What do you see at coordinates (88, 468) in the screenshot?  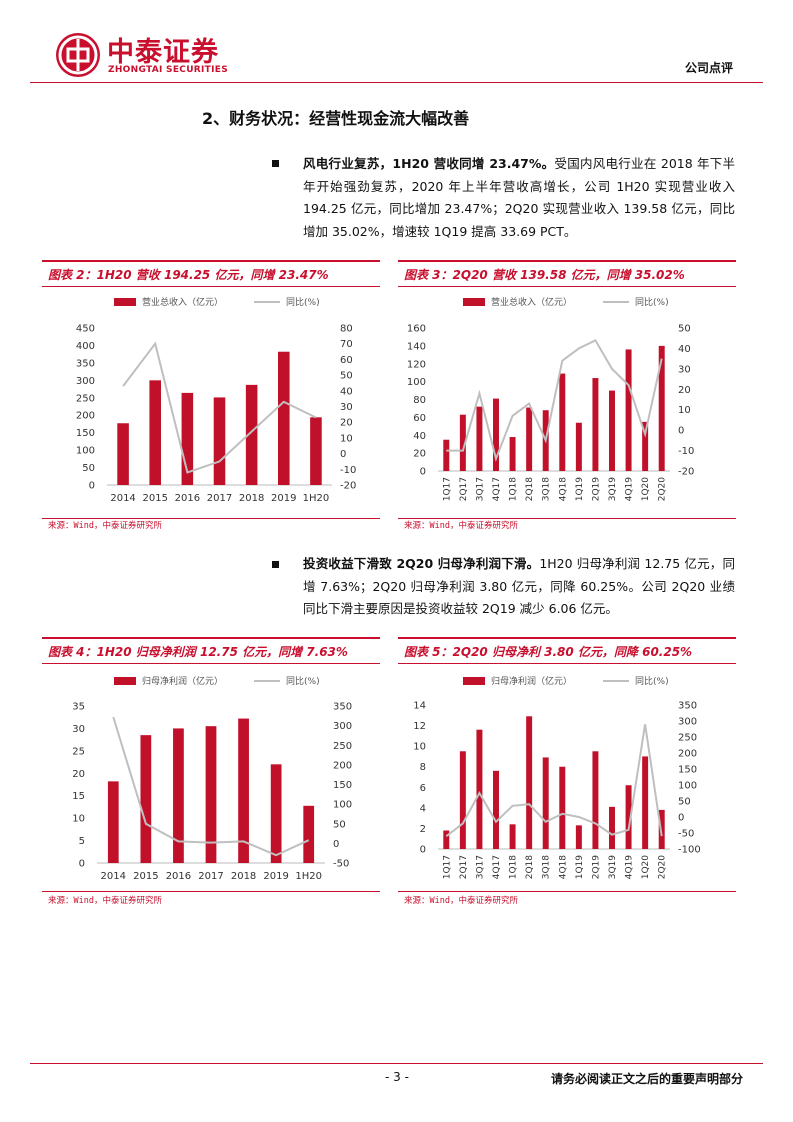 I see `y-left-tick-label: 50` at bounding box center [88, 468].